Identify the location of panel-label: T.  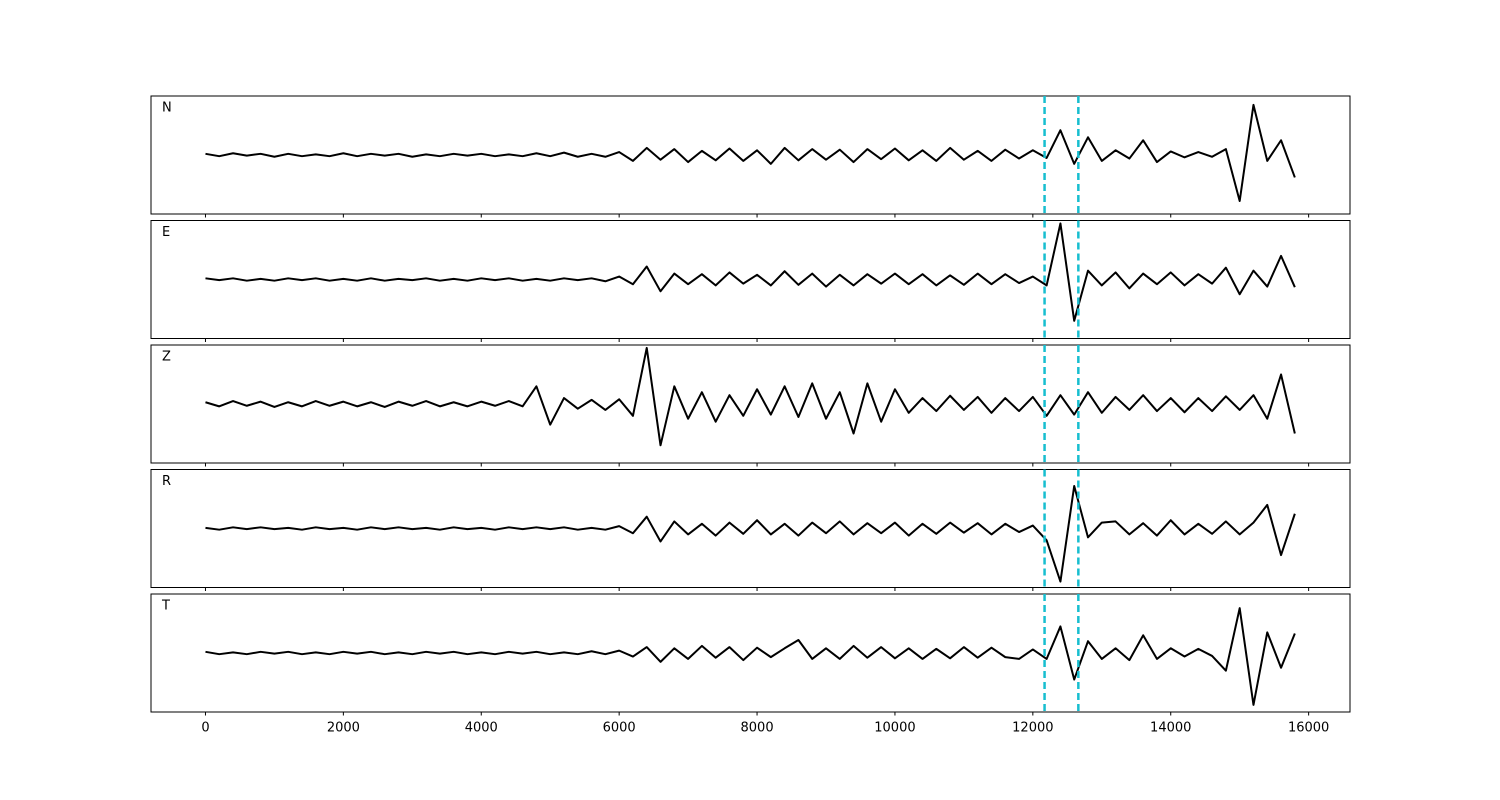
(165, 606).